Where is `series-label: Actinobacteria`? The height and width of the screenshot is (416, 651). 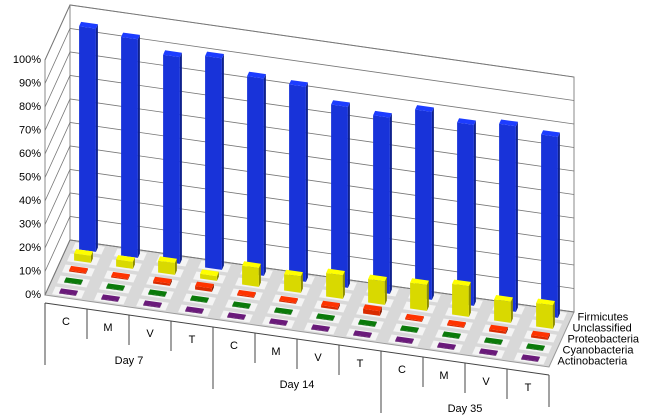 series-label: Actinobacteria is located at coordinates (593, 361).